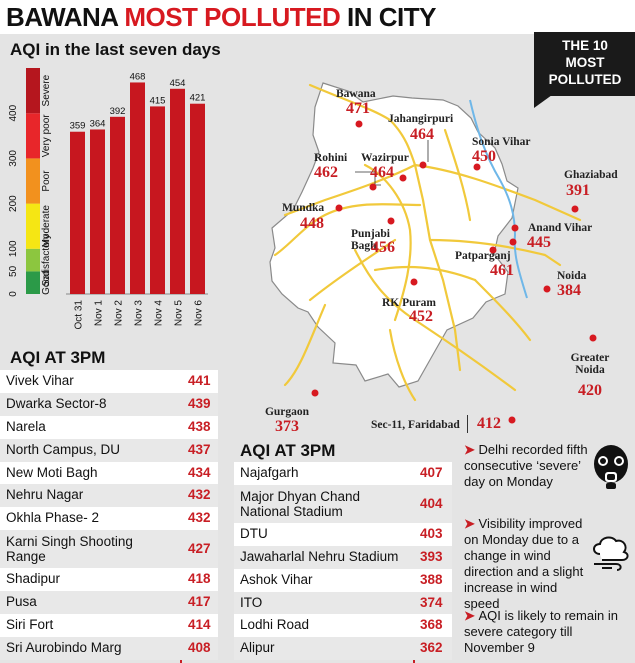 This screenshot has height=663, width=635. Describe the element at coordinates (275, 625) in the screenshot. I see `row-name: Lodhi Road` at that location.